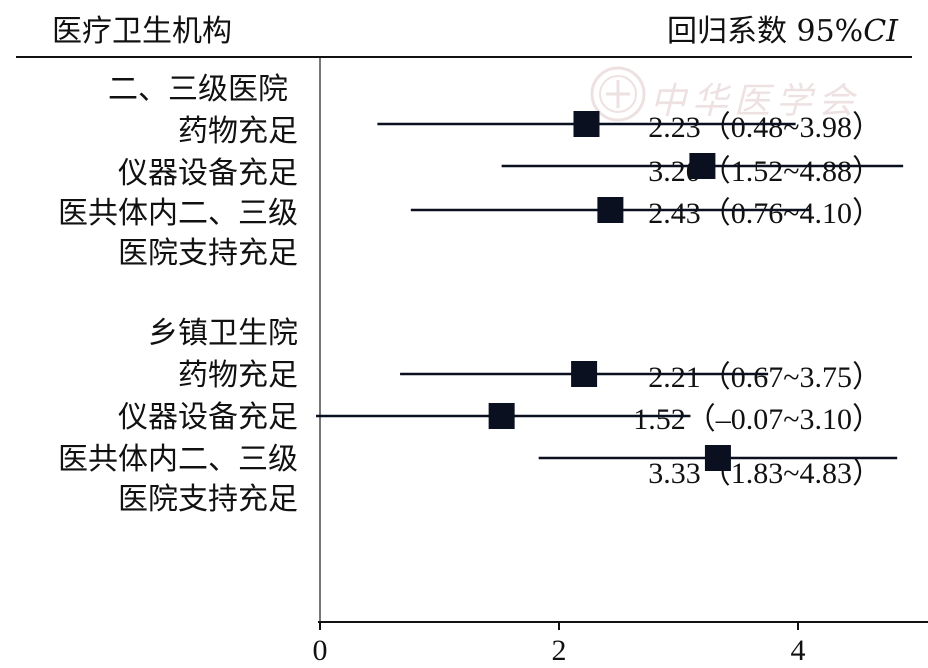  What do you see at coordinates (757, 419) in the screenshot?
I see `estimate-text-5: 1.52（–0.07~3.10）` at bounding box center [757, 419].